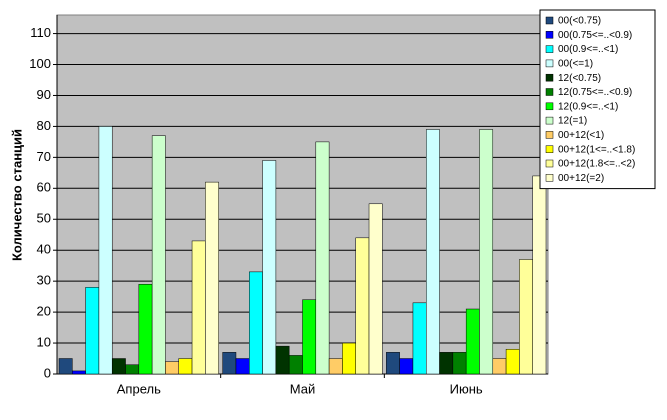 The width and height of the screenshot is (667, 420). Describe the element at coordinates (588, 49) in the screenshot. I see `legend-label: 00(0.9<=..<1)` at that location.